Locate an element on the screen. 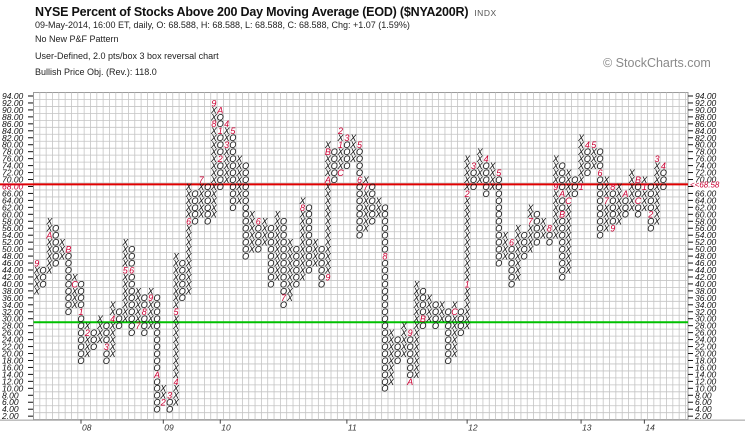  y-tick-label-left: 38.00 is located at coordinates (13, 291).